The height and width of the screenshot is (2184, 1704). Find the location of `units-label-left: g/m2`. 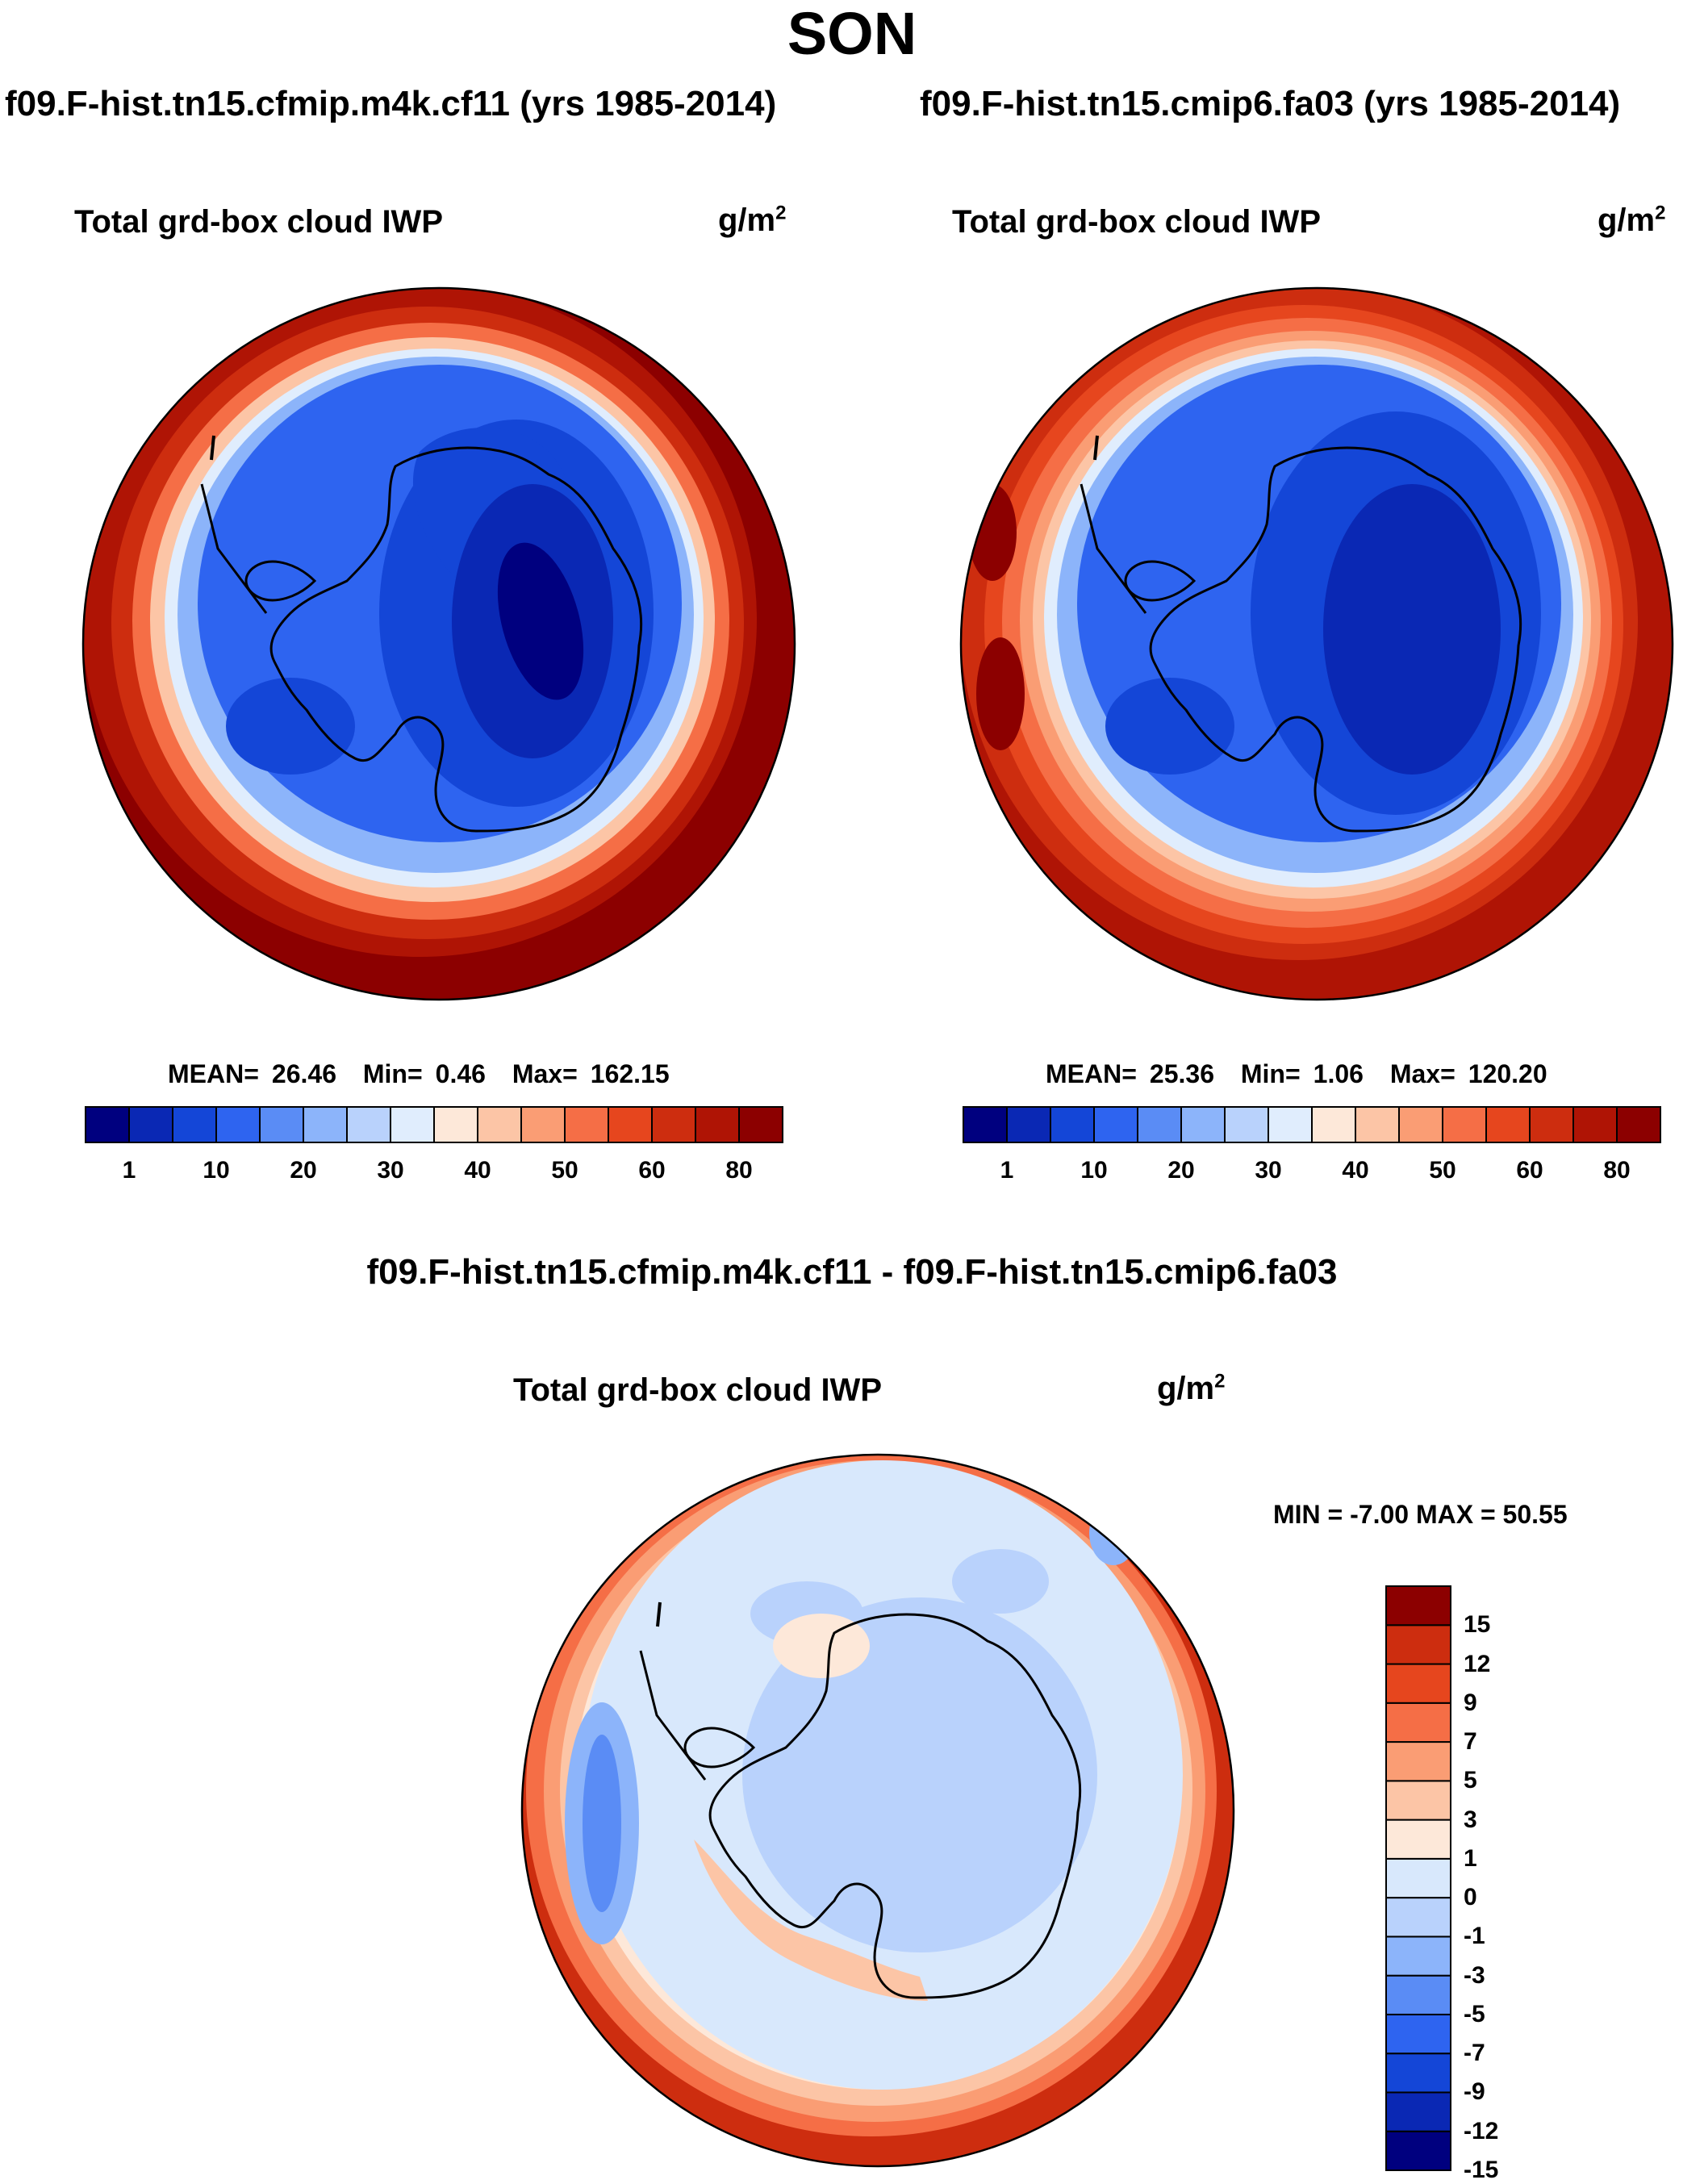

units-label-left: g/m2 is located at coordinates (752, 220).